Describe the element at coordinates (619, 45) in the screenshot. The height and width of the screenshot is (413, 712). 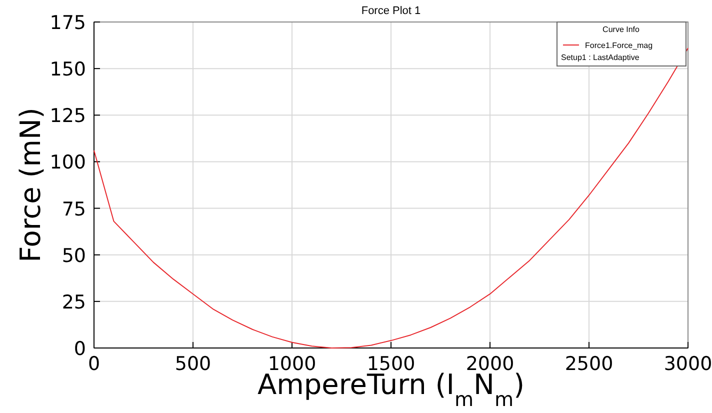
I see `legend-label: Force1.Force_mag` at that location.